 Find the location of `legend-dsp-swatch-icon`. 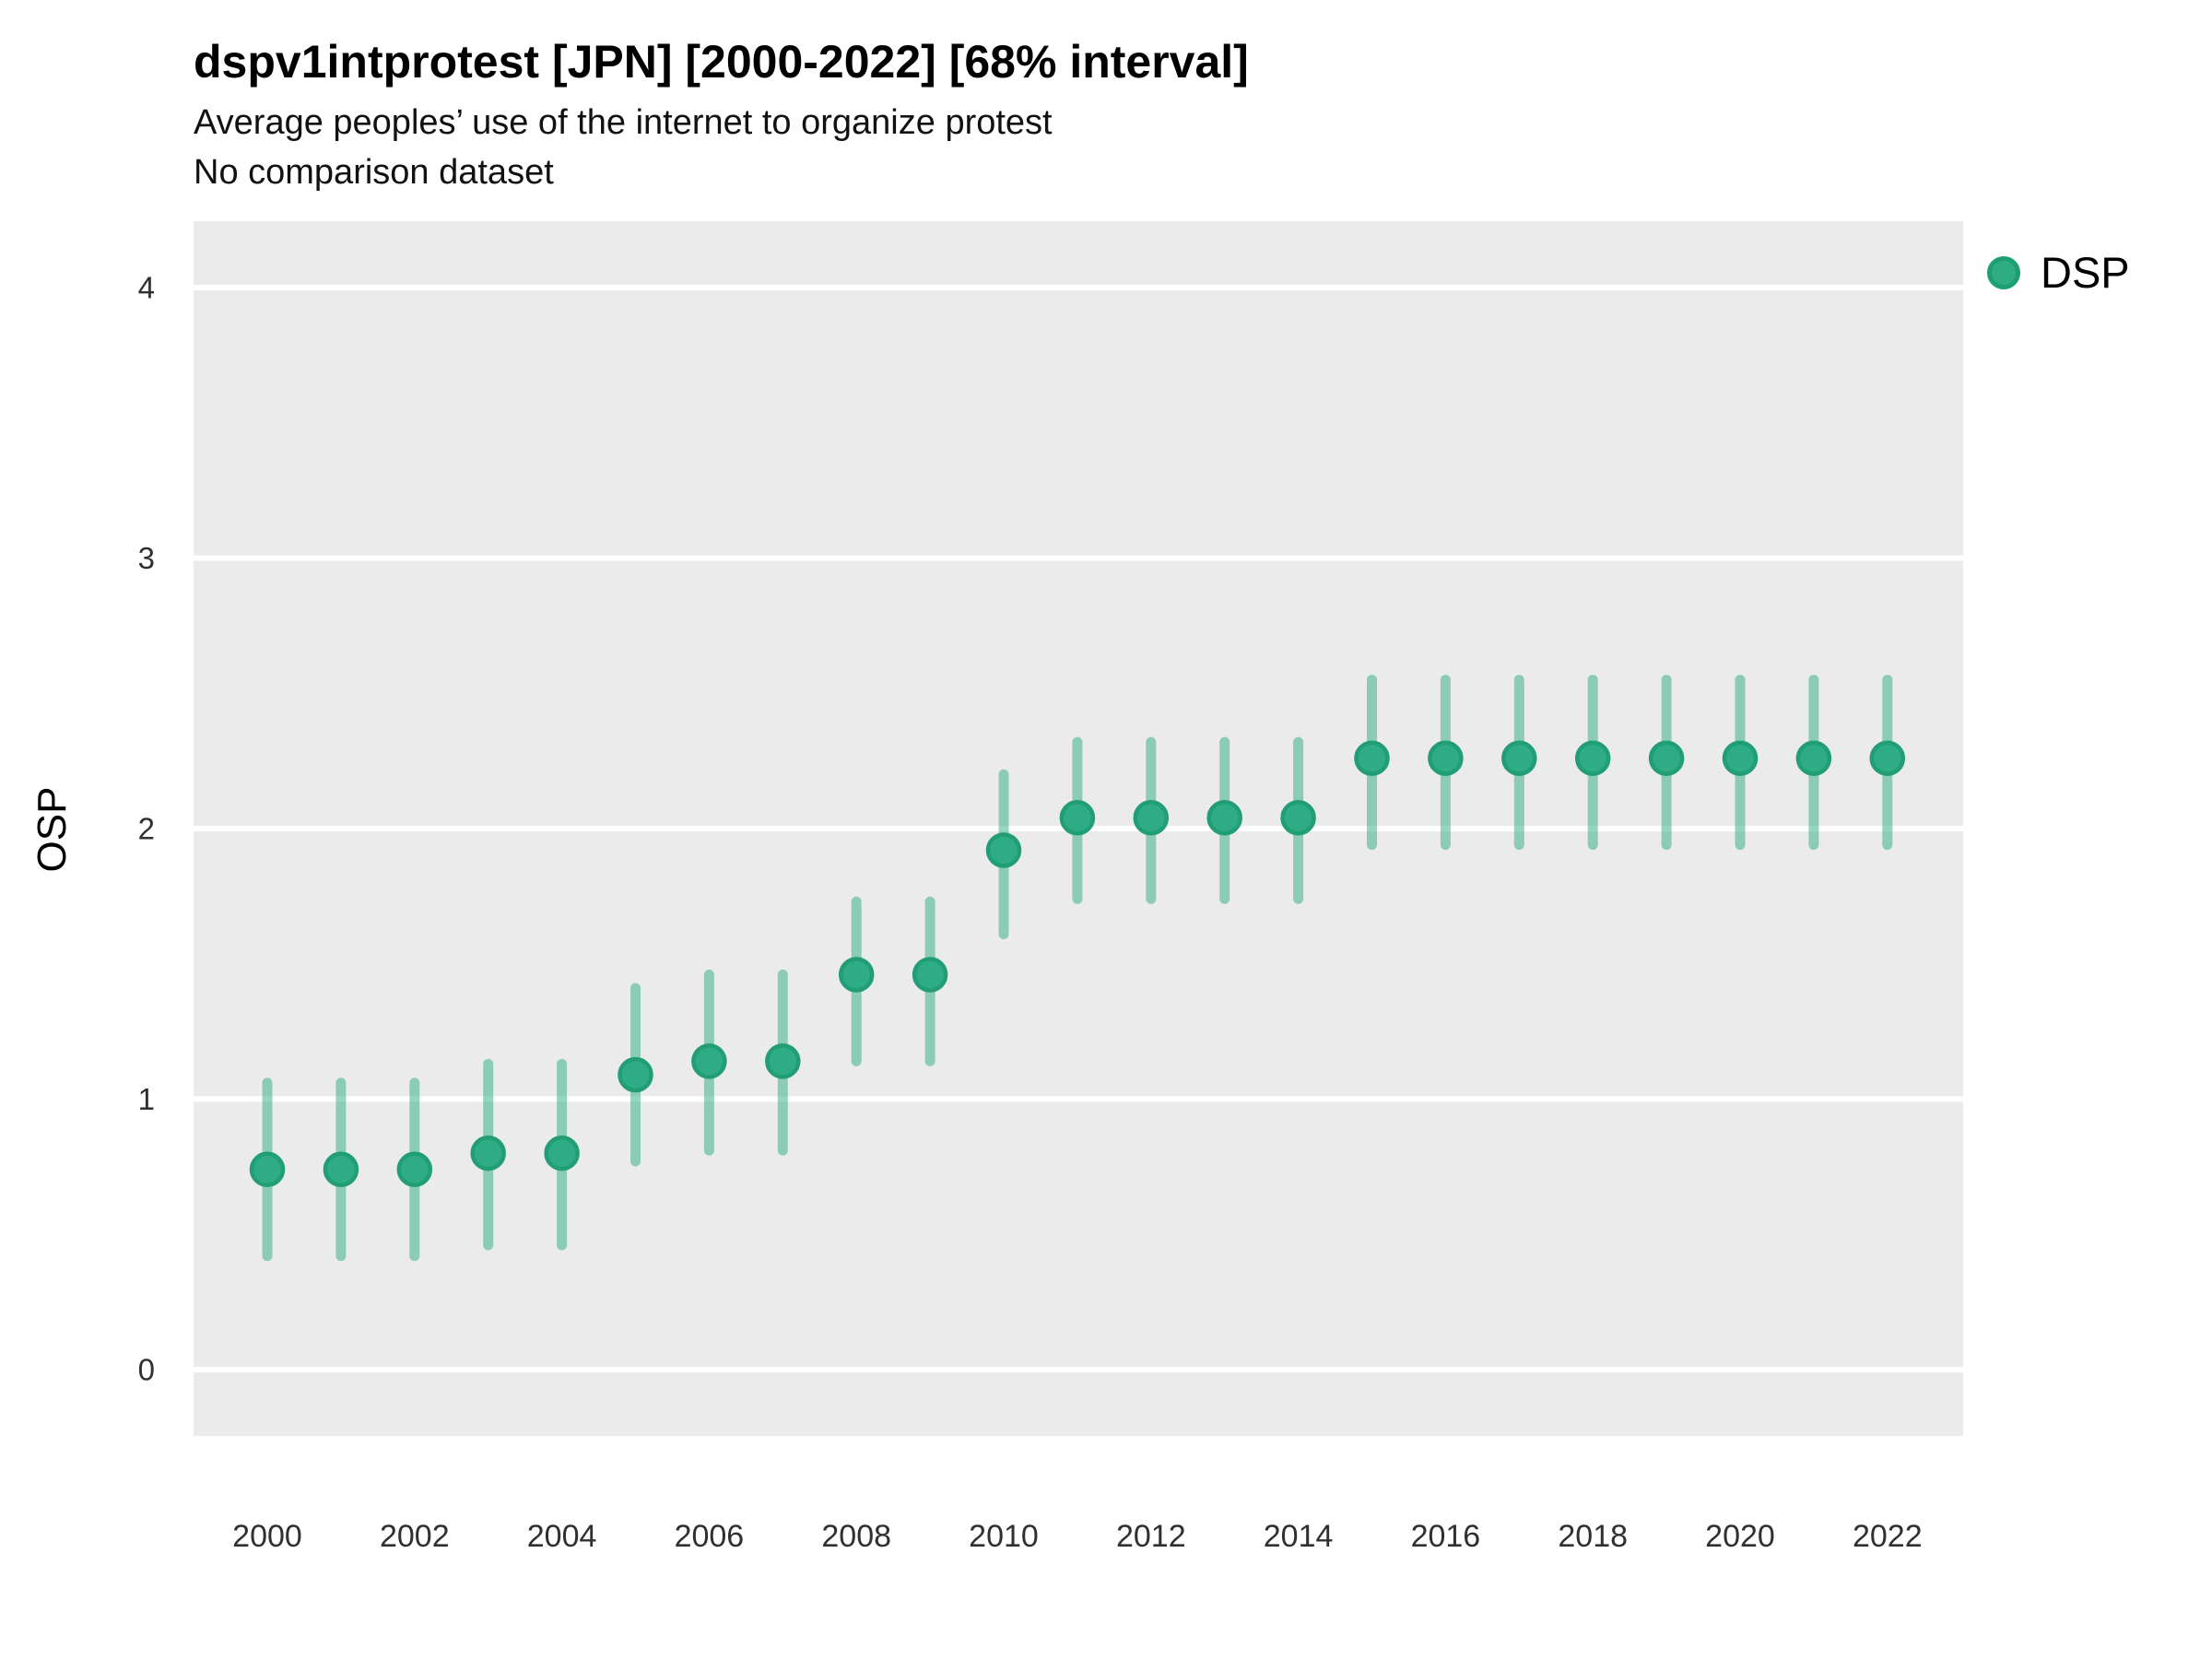

legend-dsp-swatch-icon is located at coordinates (2003, 272).